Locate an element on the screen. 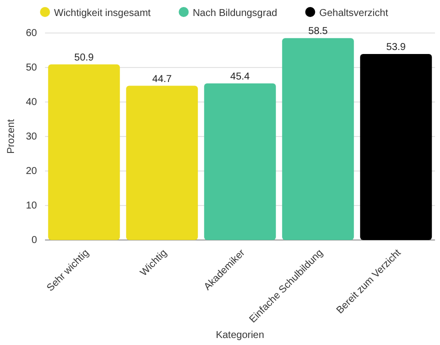 This screenshot has width=440, height=345. y-tick-label: 10 is located at coordinates (32, 206).